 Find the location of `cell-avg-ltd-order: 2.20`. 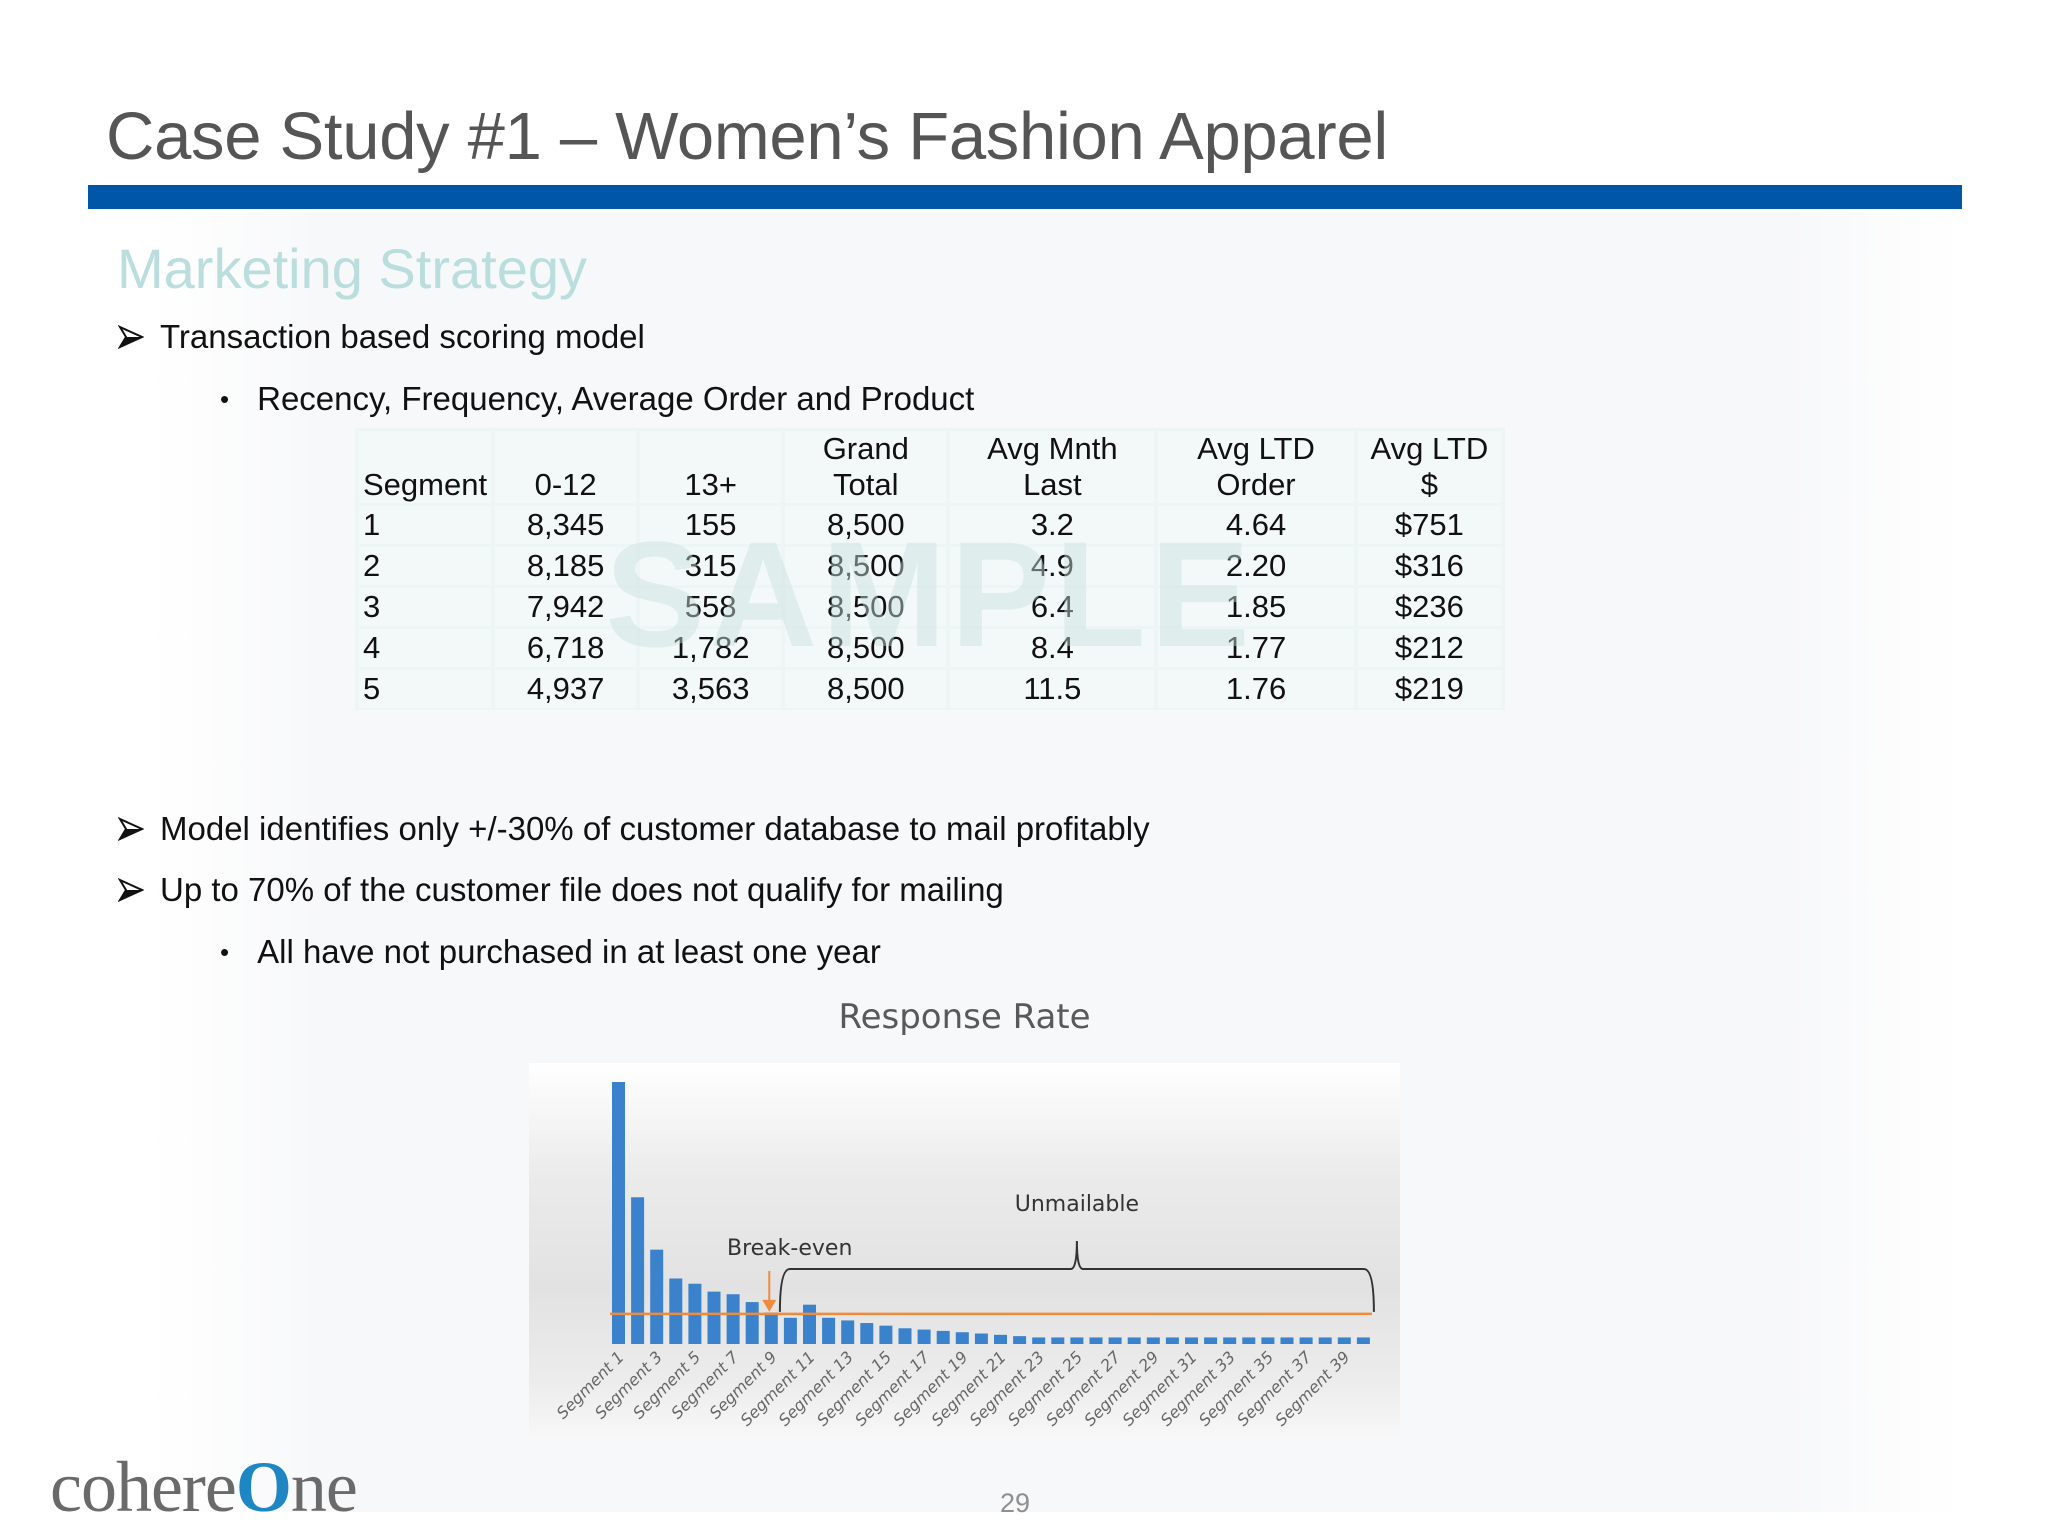

cell-avg-ltd-order: 2.20 is located at coordinates (1256, 566).